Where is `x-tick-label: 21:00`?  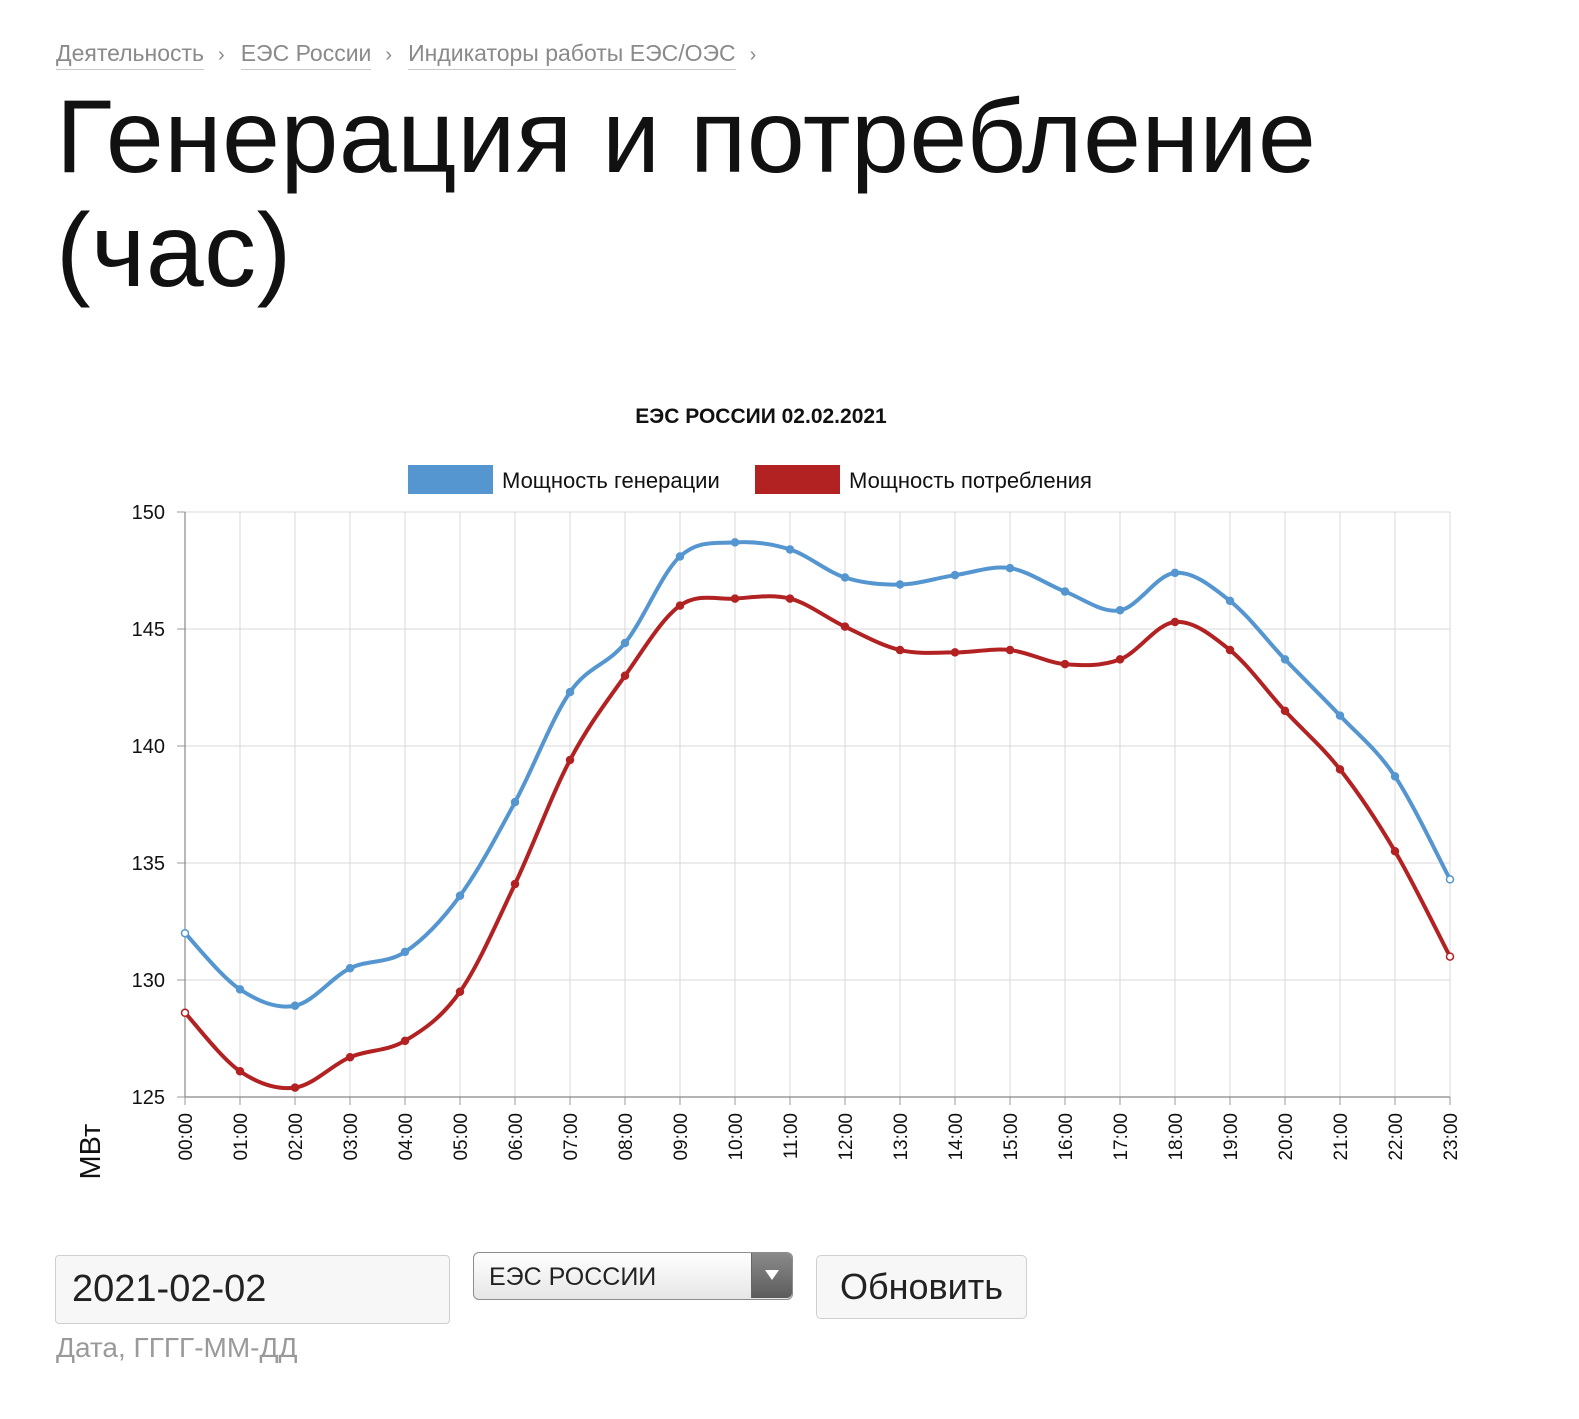 x-tick-label: 21:00 is located at coordinates (1341, 1137).